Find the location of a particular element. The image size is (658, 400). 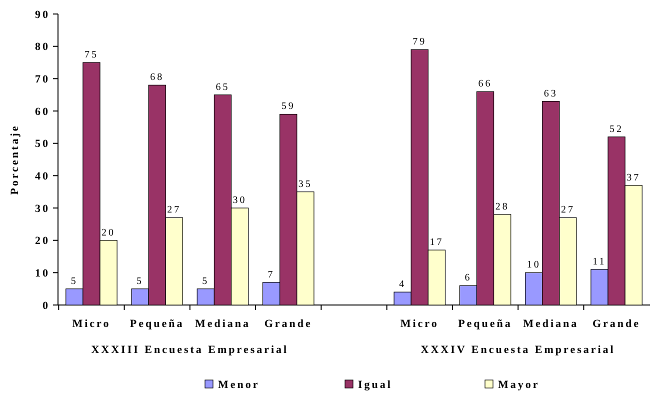

data-label: 10 is located at coordinates (533, 265).